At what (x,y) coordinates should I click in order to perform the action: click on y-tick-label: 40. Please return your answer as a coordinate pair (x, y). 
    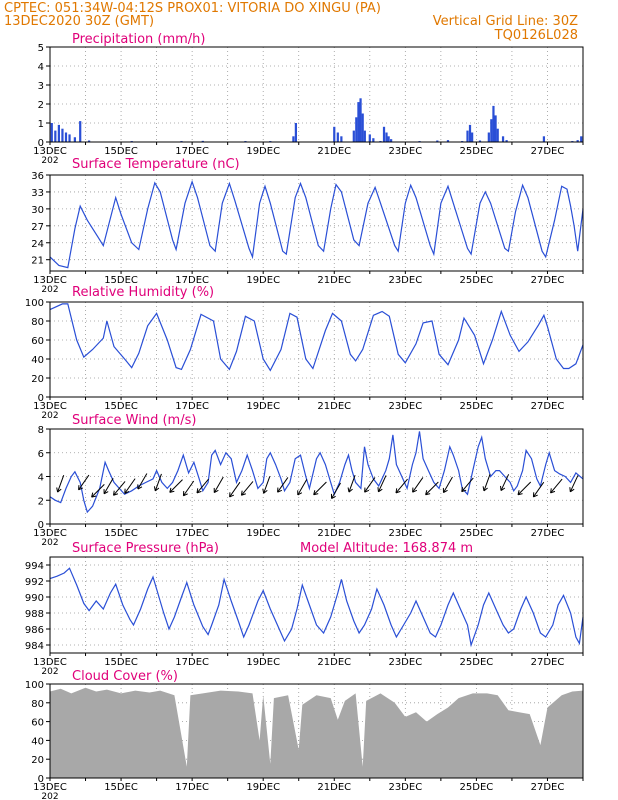
    Looking at the image, I should click on (37, 741).